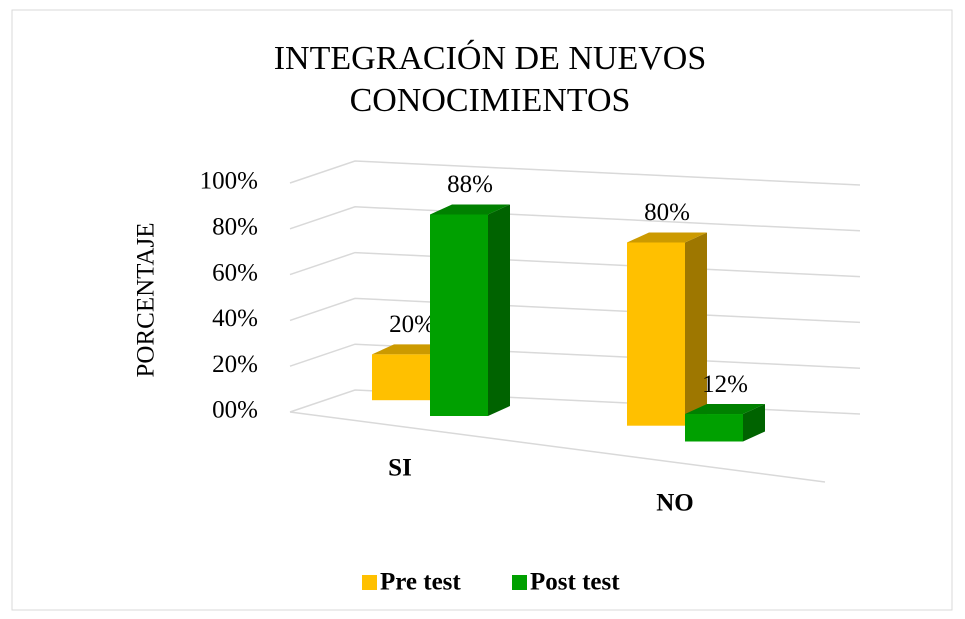  Describe the element at coordinates (470, 184) in the screenshot. I see `data-label: 88%` at that location.